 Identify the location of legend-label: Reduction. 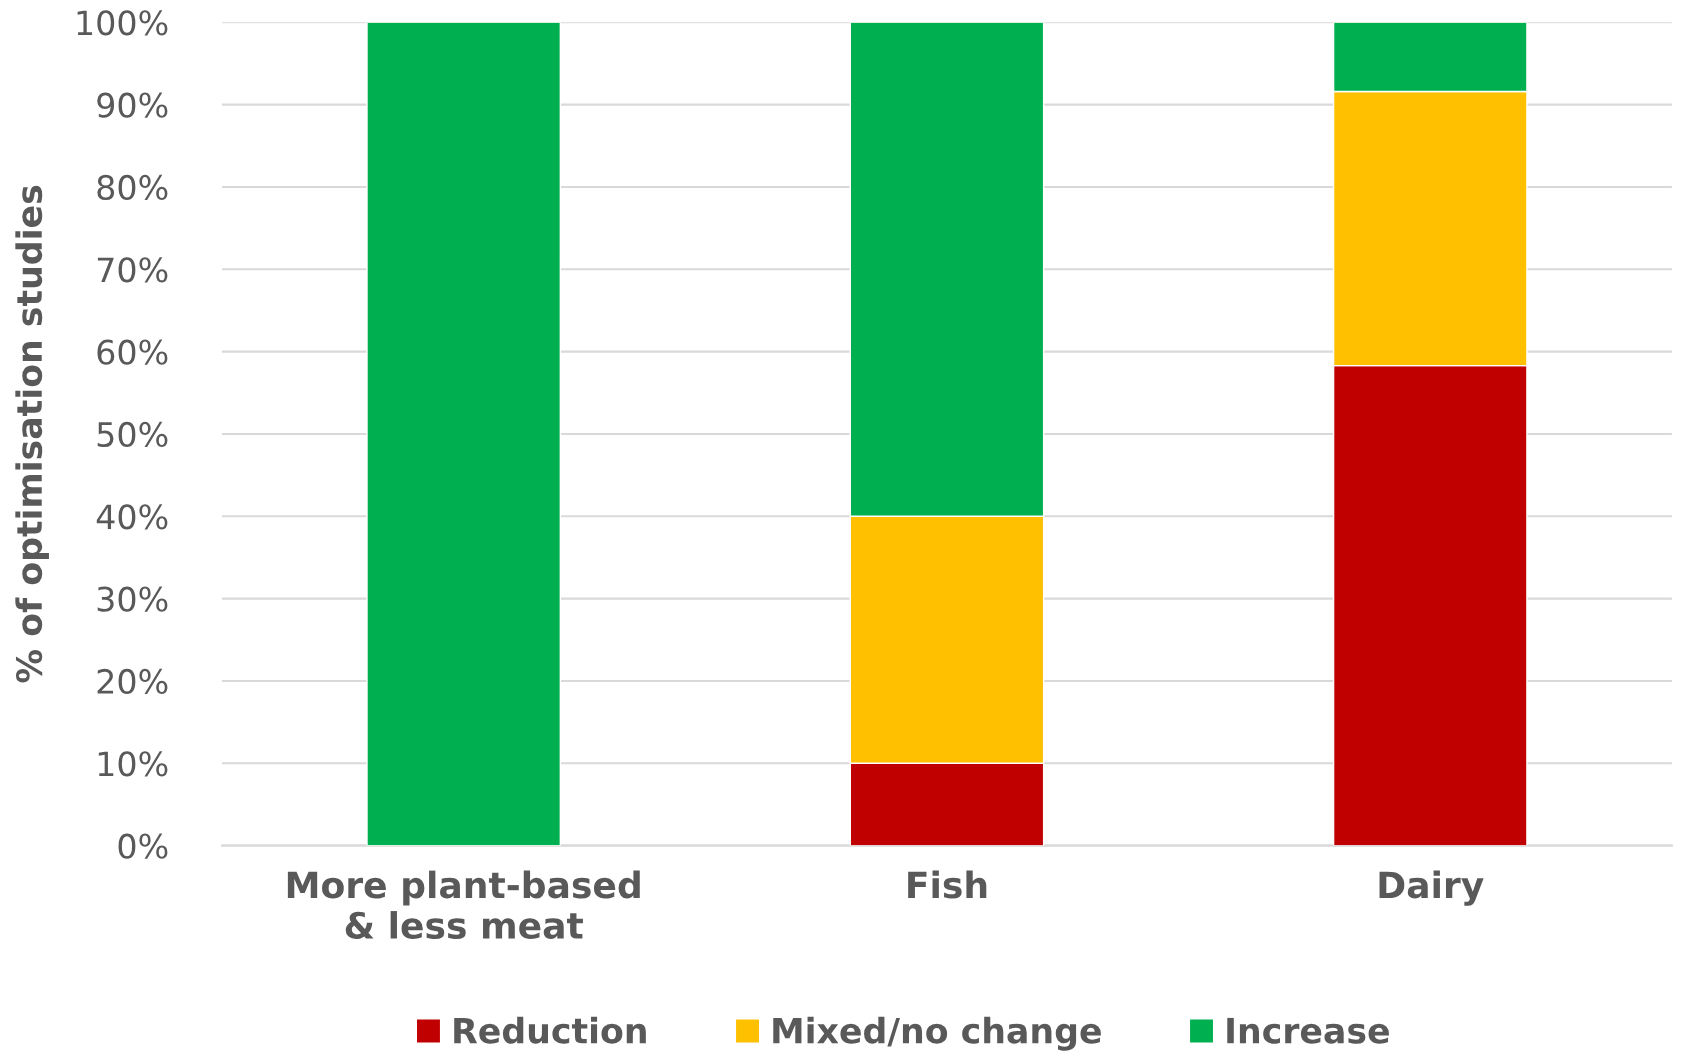
(550, 1030).